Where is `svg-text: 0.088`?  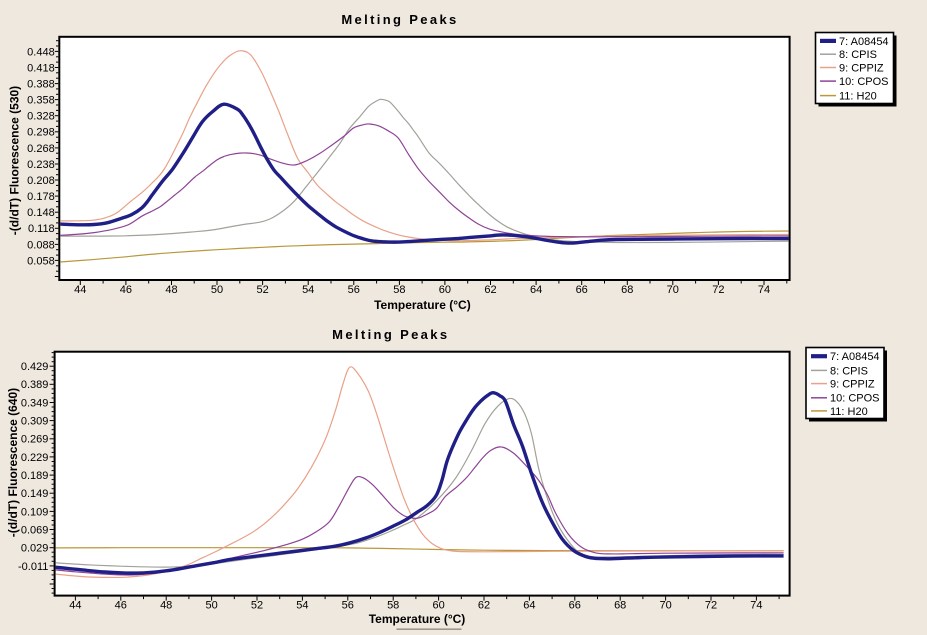
svg-text: 0.088 is located at coordinates (41, 245).